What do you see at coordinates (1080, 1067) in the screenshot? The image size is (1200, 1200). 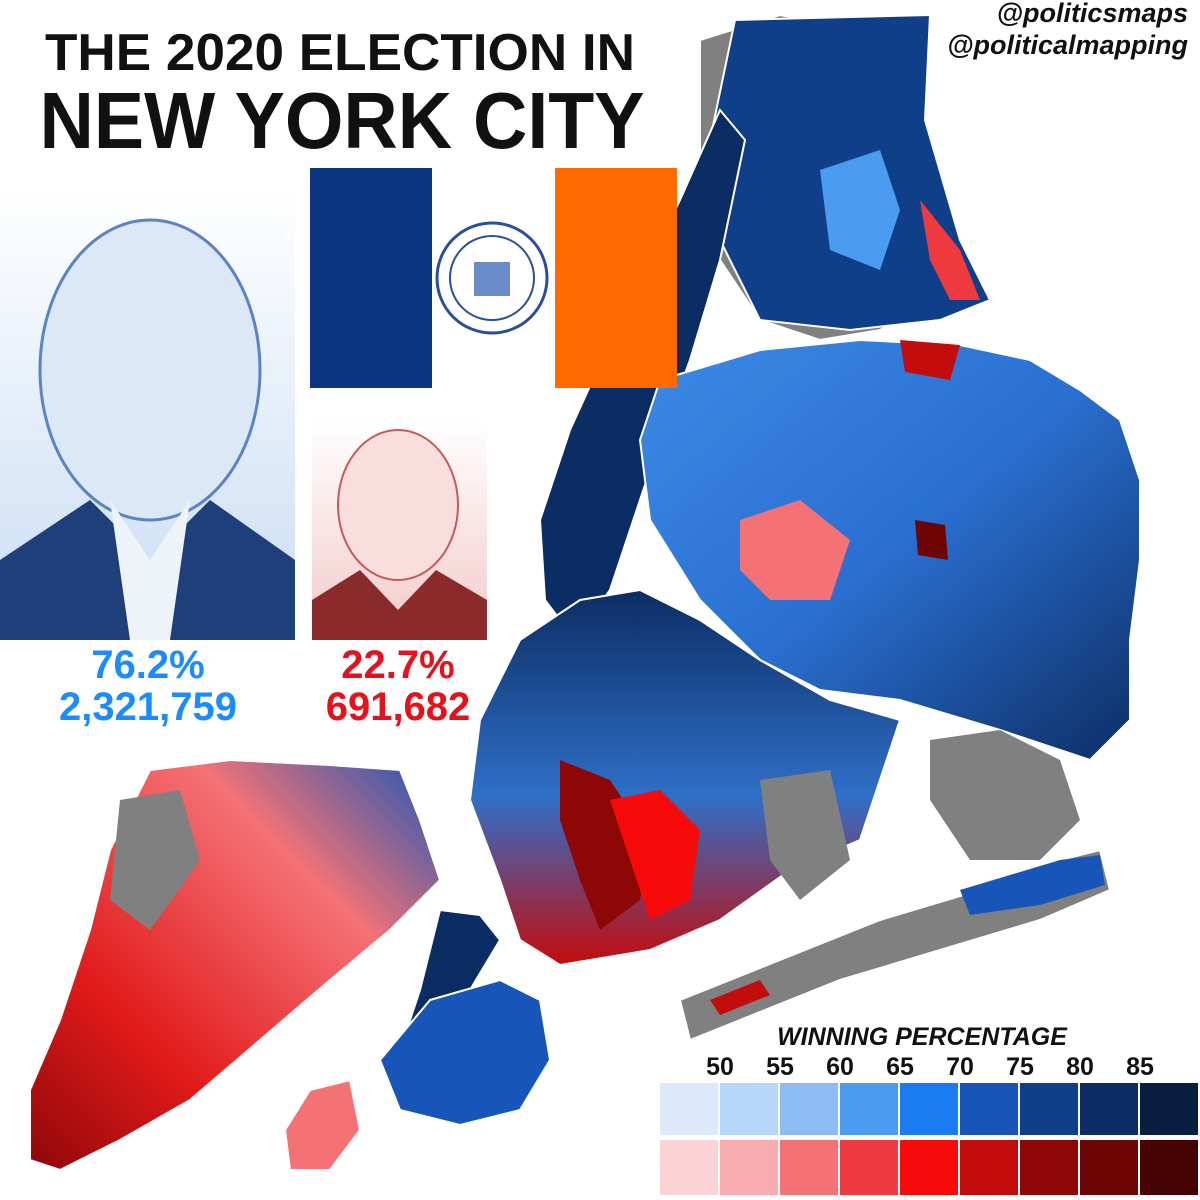 I see `legend-tick: 80` at bounding box center [1080, 1067].